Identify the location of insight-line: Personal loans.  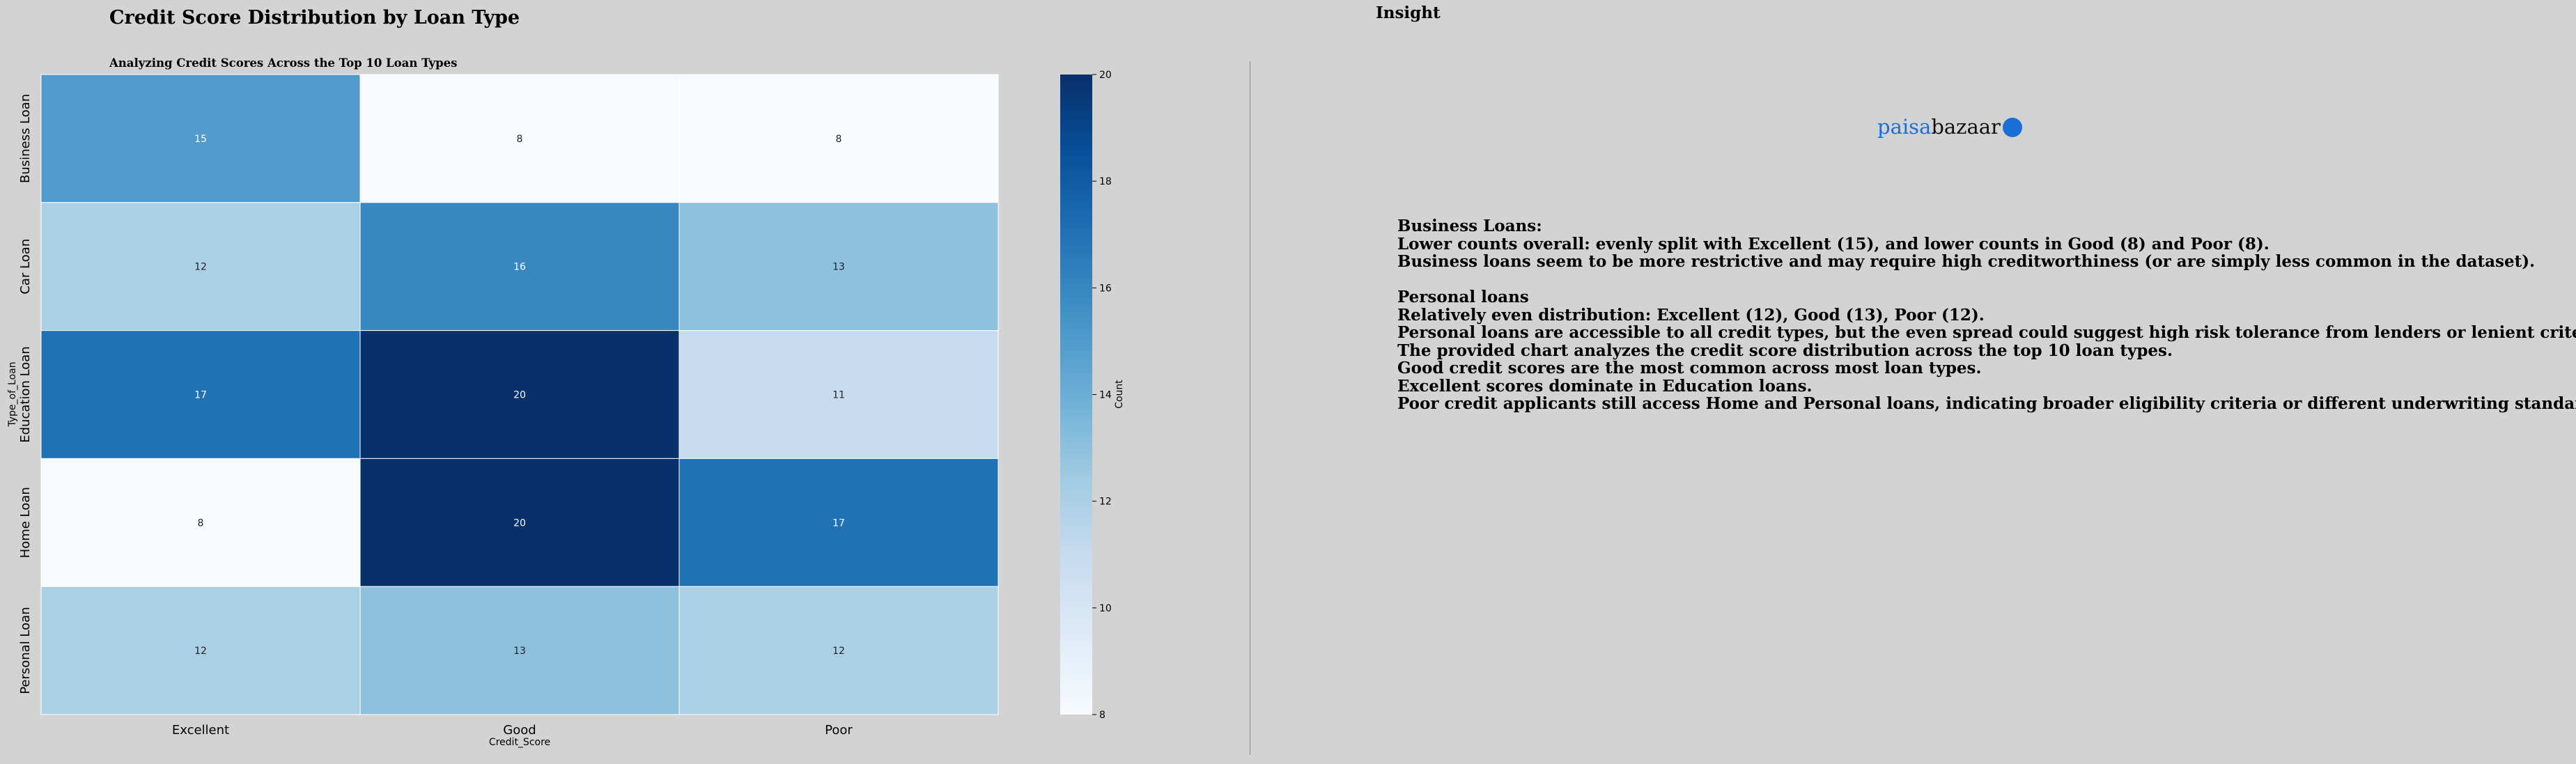
(1463, 297).